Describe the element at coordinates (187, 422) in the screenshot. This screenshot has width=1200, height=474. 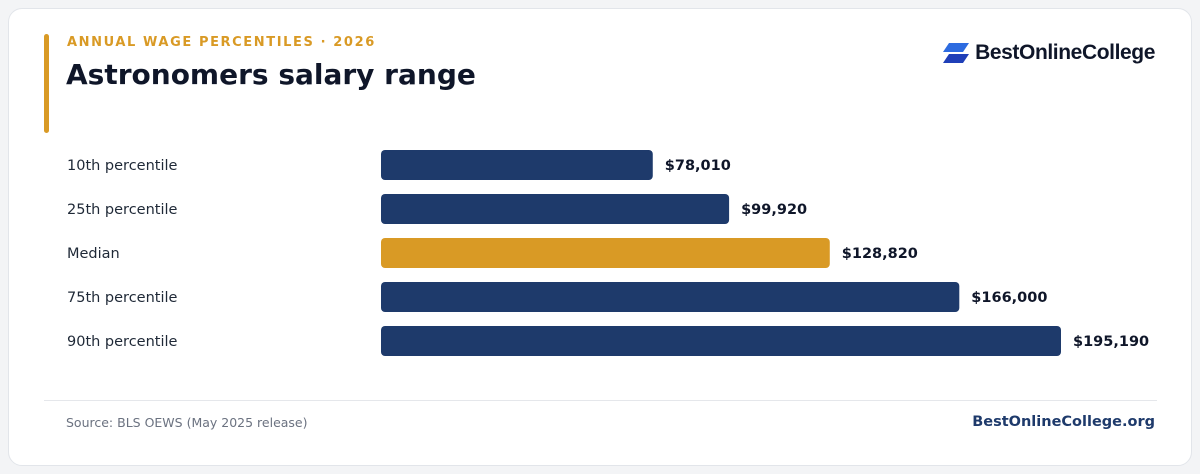
I see `source-note: Source: BLS OEWS (May 2025 release)` at that location.